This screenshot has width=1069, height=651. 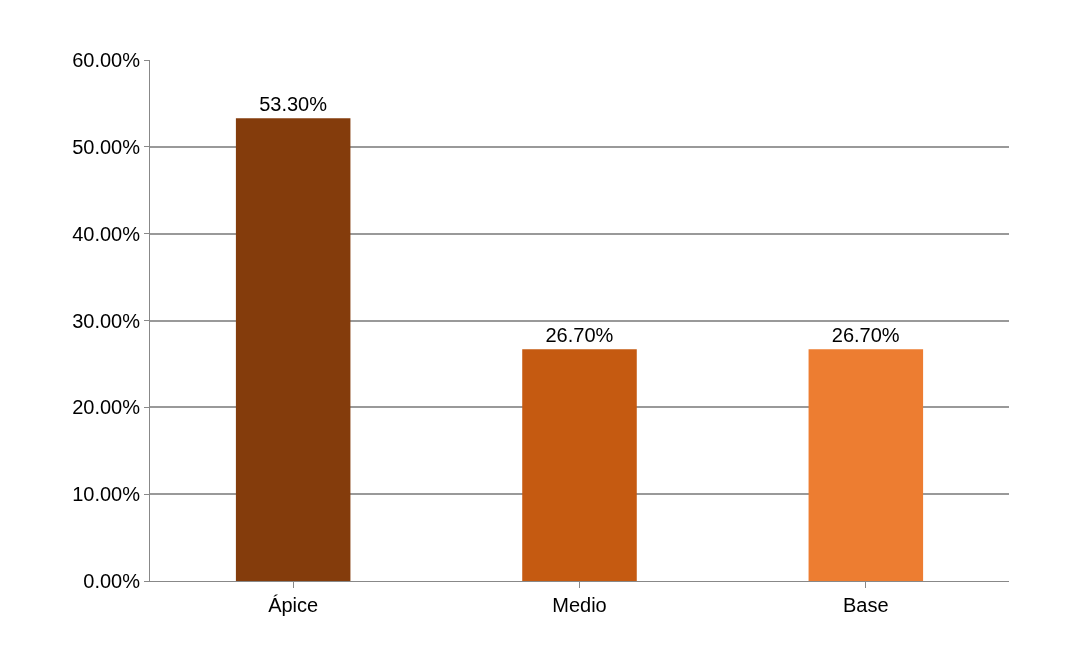 I want to click on y-tick-label: 50.00%, so click(x=106, y=146).